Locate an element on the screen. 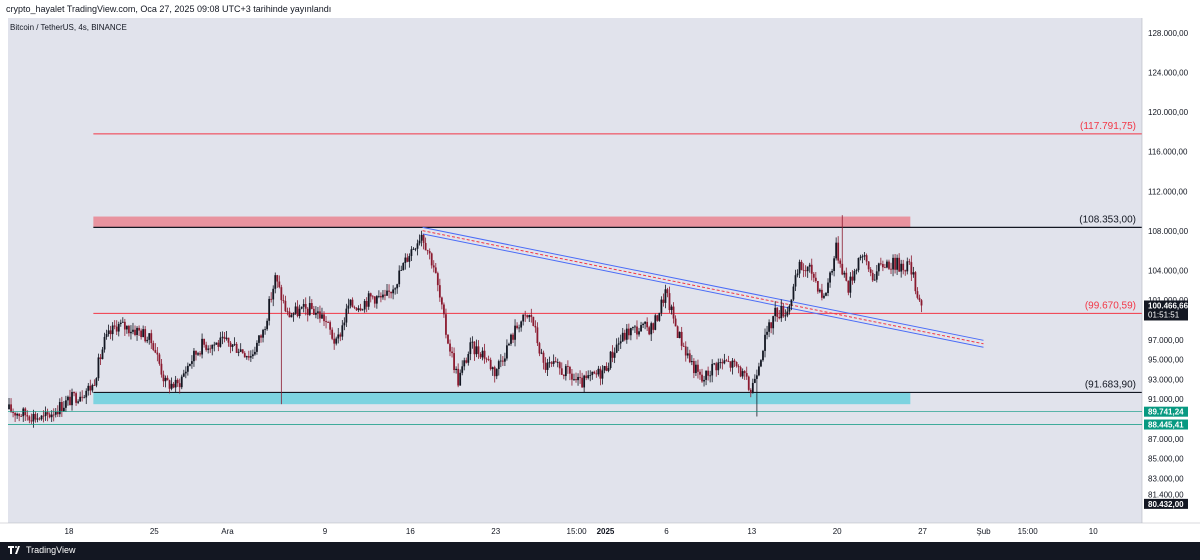 The width and height of the screenshot is (1200, 560). brand: TradingView is located at coordinates (42, 550).